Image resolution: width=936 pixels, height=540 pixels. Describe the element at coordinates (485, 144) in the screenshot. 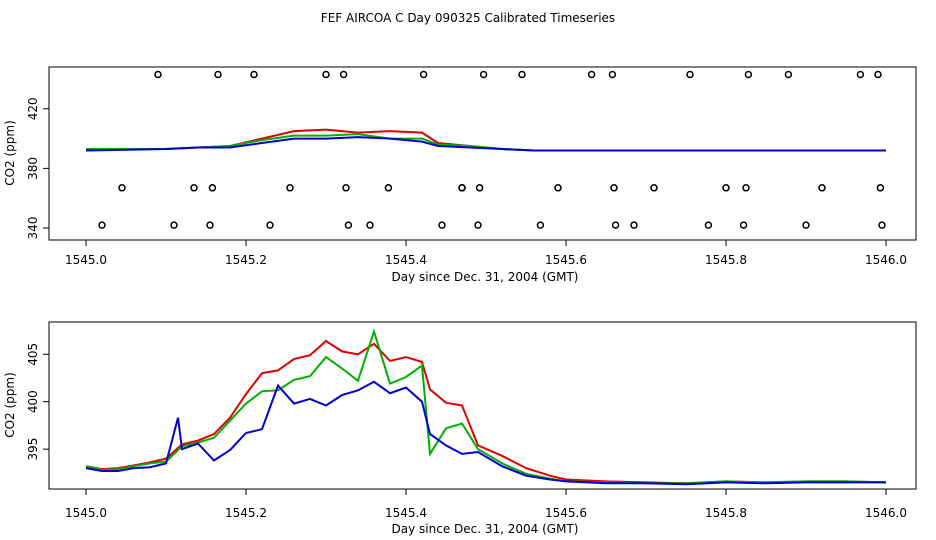

I see `series-blue-line` at that location.